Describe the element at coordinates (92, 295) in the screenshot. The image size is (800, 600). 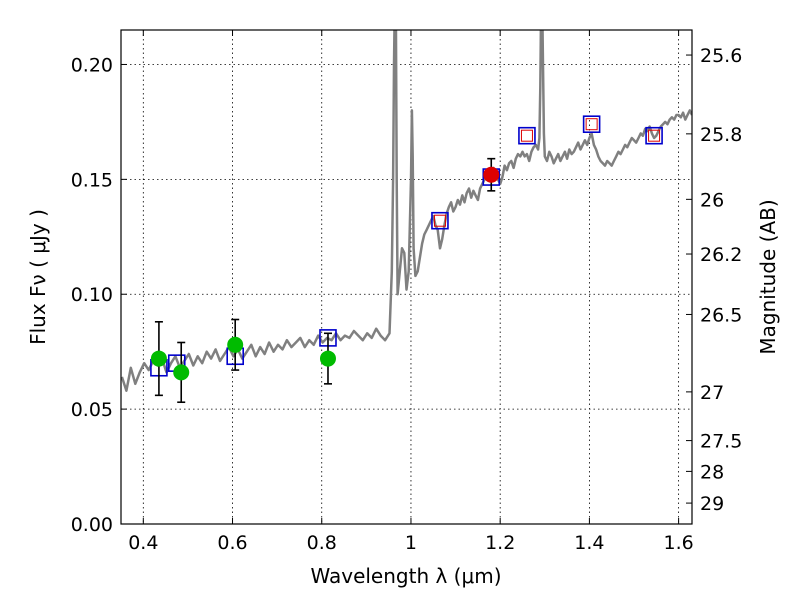
I see `y-tick-label: 0.10` at that location.